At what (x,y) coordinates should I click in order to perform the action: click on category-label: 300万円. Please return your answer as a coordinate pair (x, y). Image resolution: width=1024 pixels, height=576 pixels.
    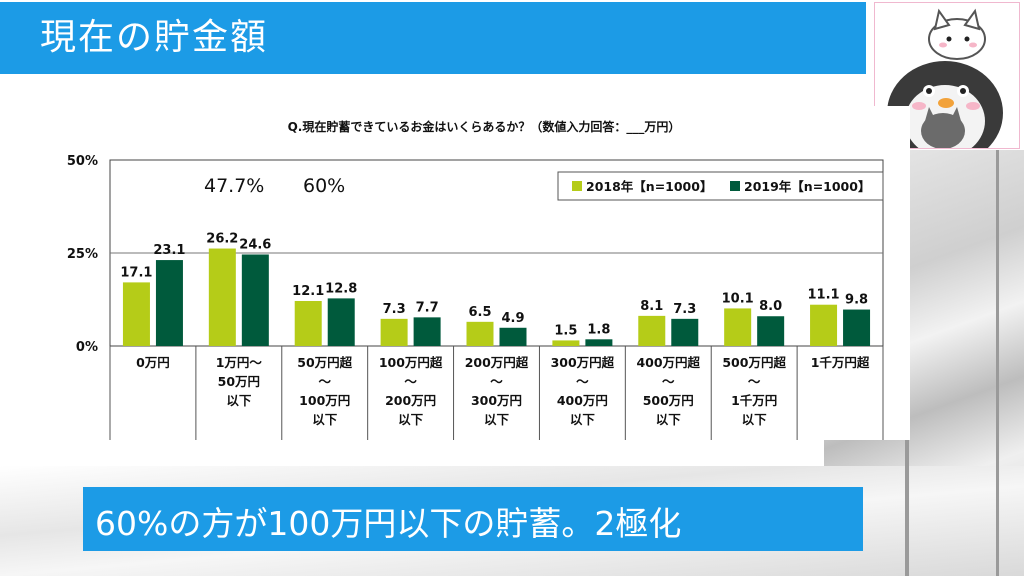
    Looking at the image, I should click on (496, 400).